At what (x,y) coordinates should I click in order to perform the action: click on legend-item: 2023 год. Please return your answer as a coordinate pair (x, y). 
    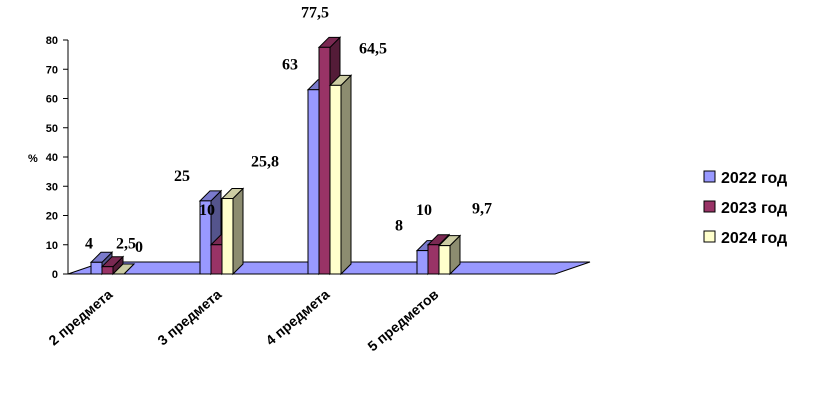
    Looking at the image, I should click on (745, 208).